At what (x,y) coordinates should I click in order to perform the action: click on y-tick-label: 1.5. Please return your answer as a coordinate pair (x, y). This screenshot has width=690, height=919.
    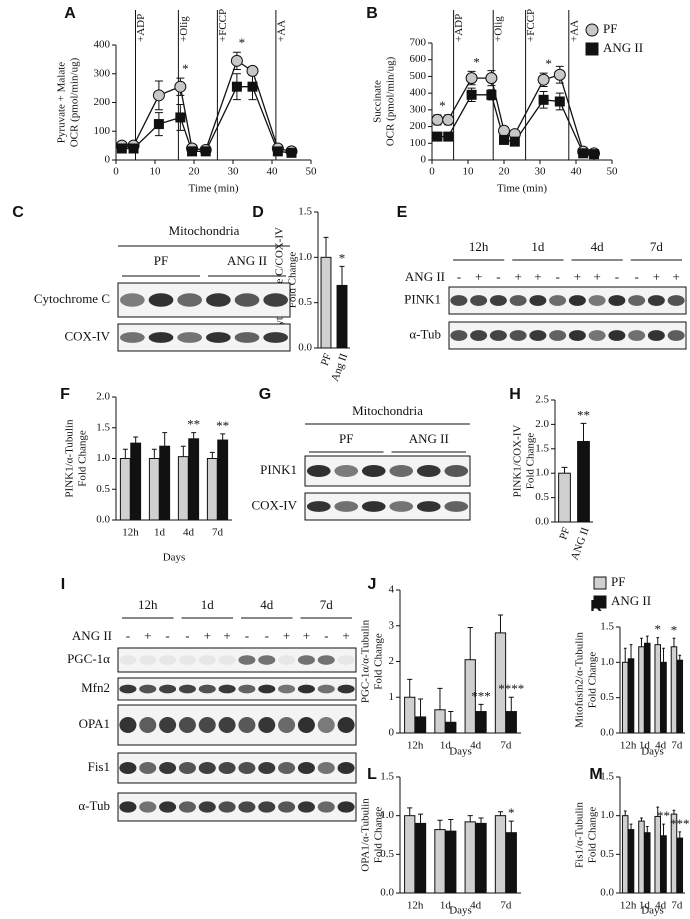
    Looking at the image, I should click on (607, 627).